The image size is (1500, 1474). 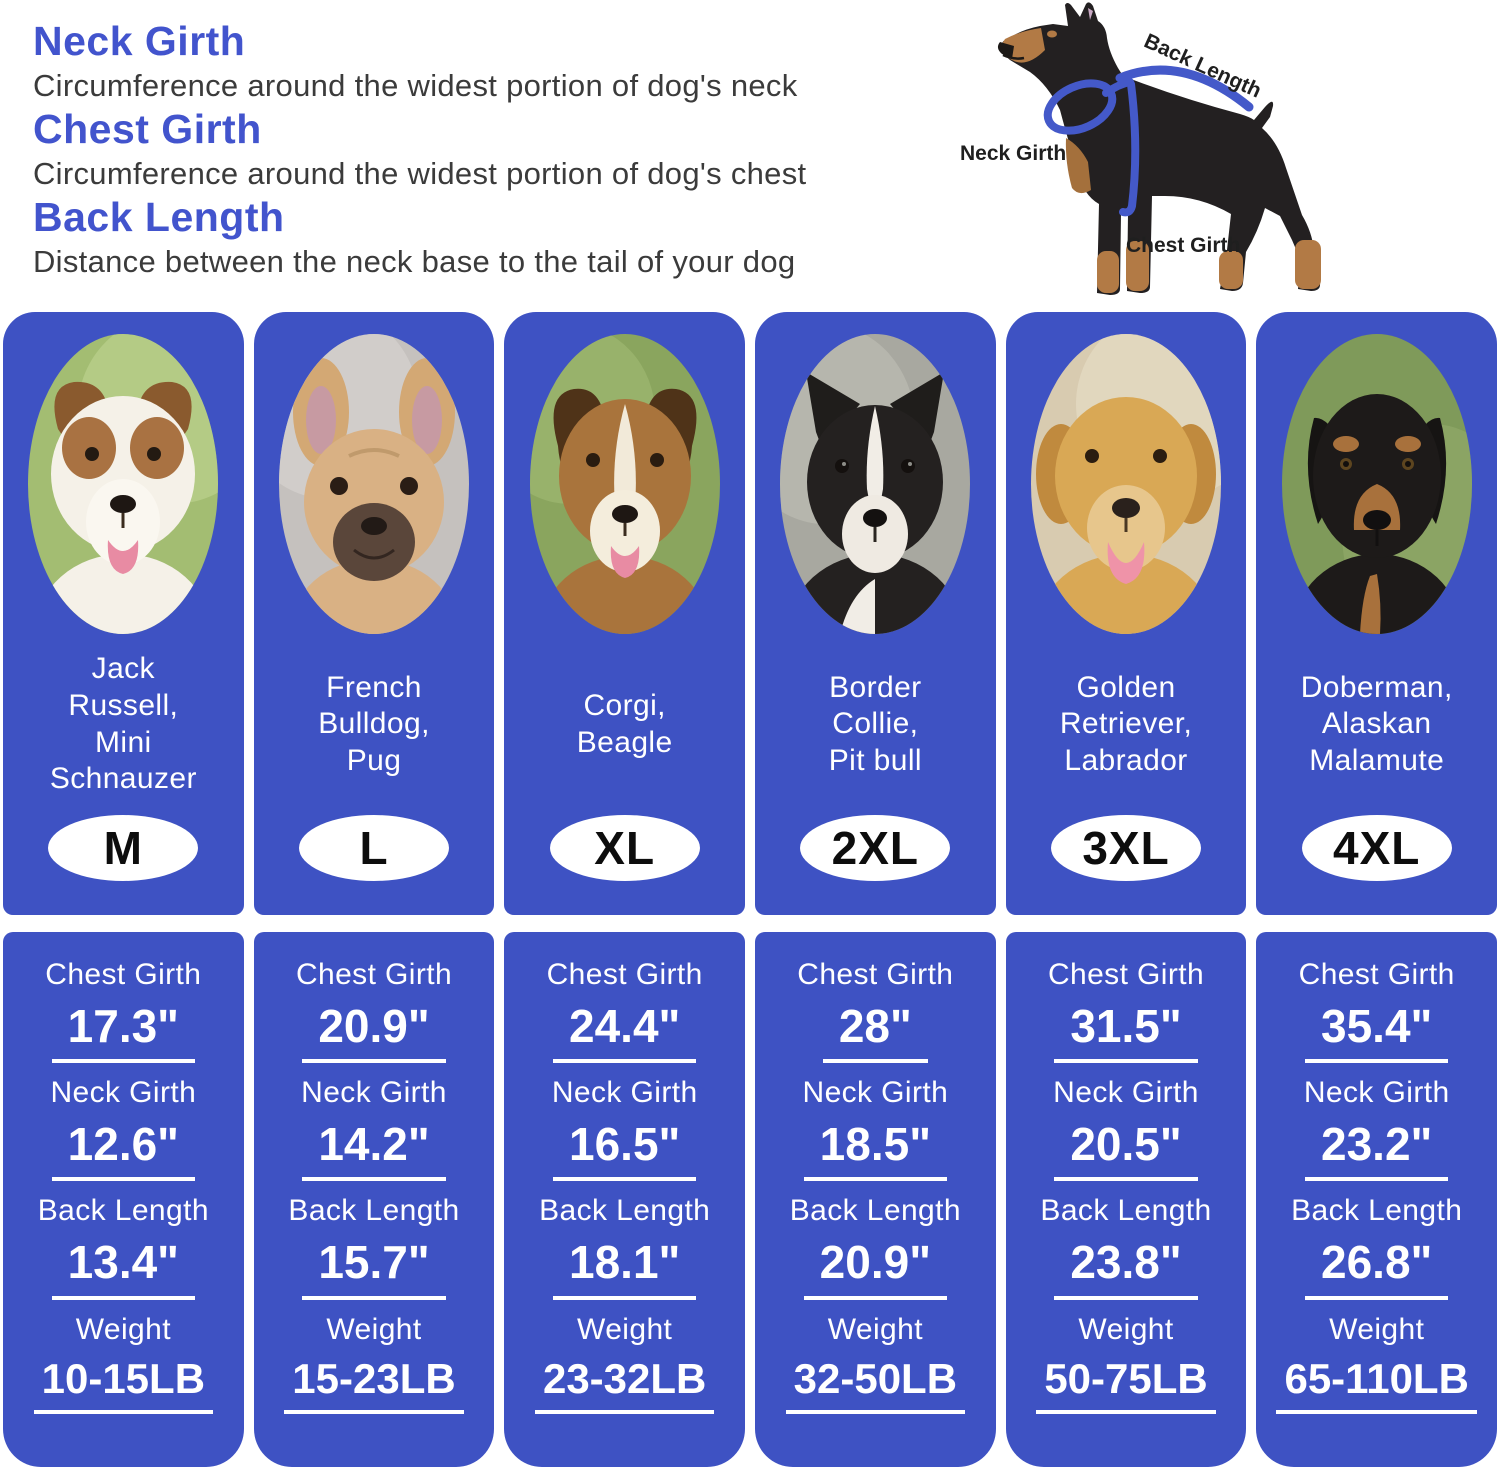 I want to click on size-badge: XL, so click(x=624, y=848).